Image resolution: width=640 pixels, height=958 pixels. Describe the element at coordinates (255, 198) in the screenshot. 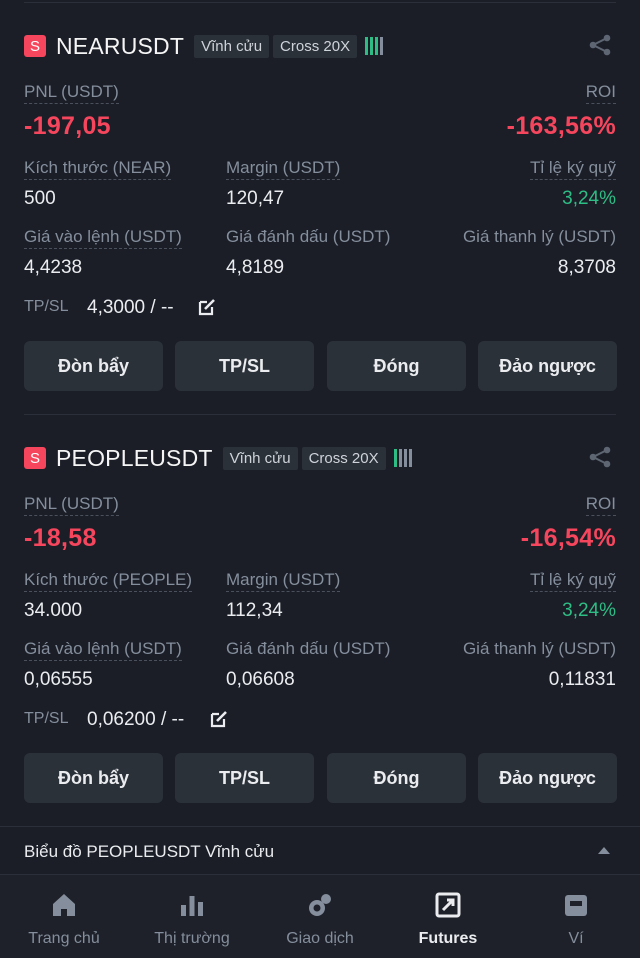

I see `margin-value: 120,47` at that location.